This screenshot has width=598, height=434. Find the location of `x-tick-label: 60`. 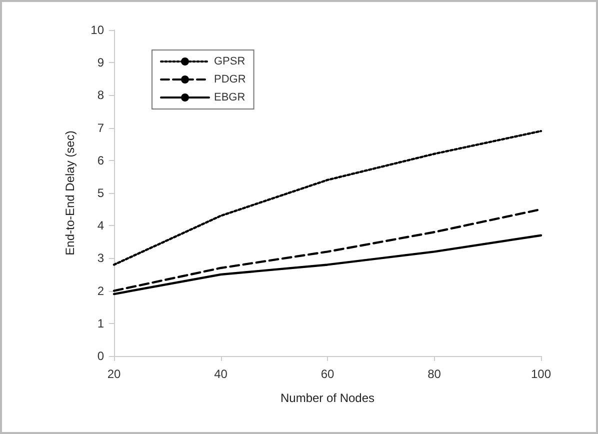

x-tick-label: 60 is located at coordinates (327, 374).